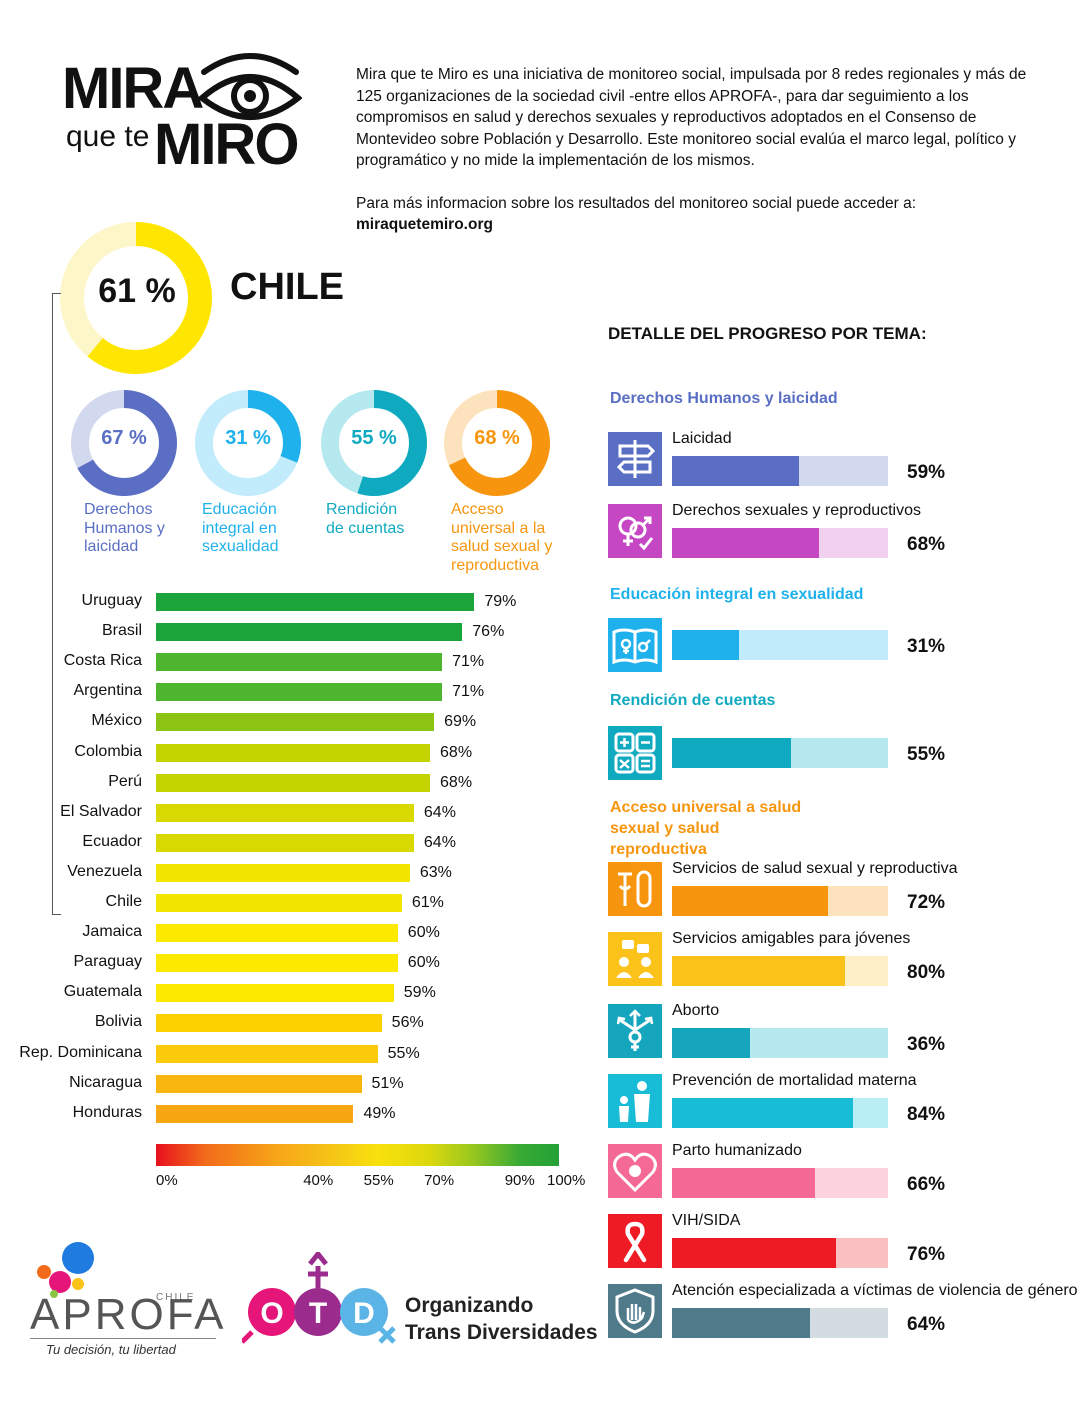  I want to click on country-value-jamaica: 60%, so click(423, 933).